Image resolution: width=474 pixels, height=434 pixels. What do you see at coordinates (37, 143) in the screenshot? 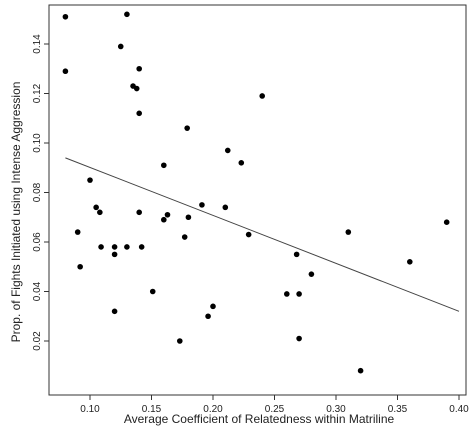
I see `y-tick-label: 0.10` at bounding box center [37, 143].